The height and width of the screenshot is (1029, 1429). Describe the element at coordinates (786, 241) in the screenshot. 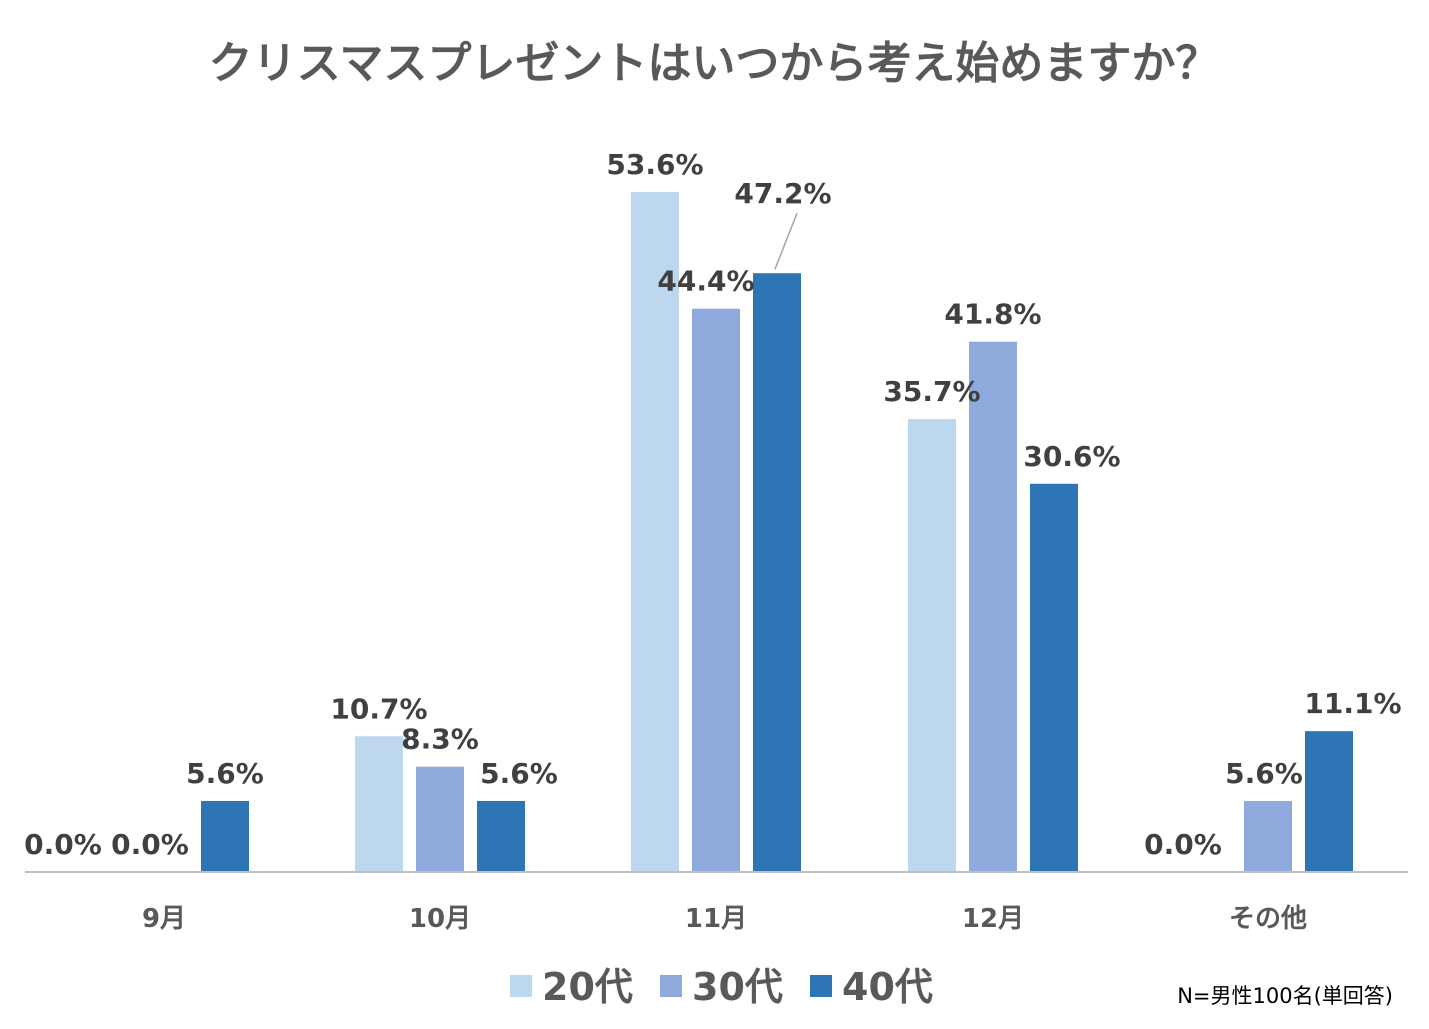

I see `leader-line-40代-11月` at that location.